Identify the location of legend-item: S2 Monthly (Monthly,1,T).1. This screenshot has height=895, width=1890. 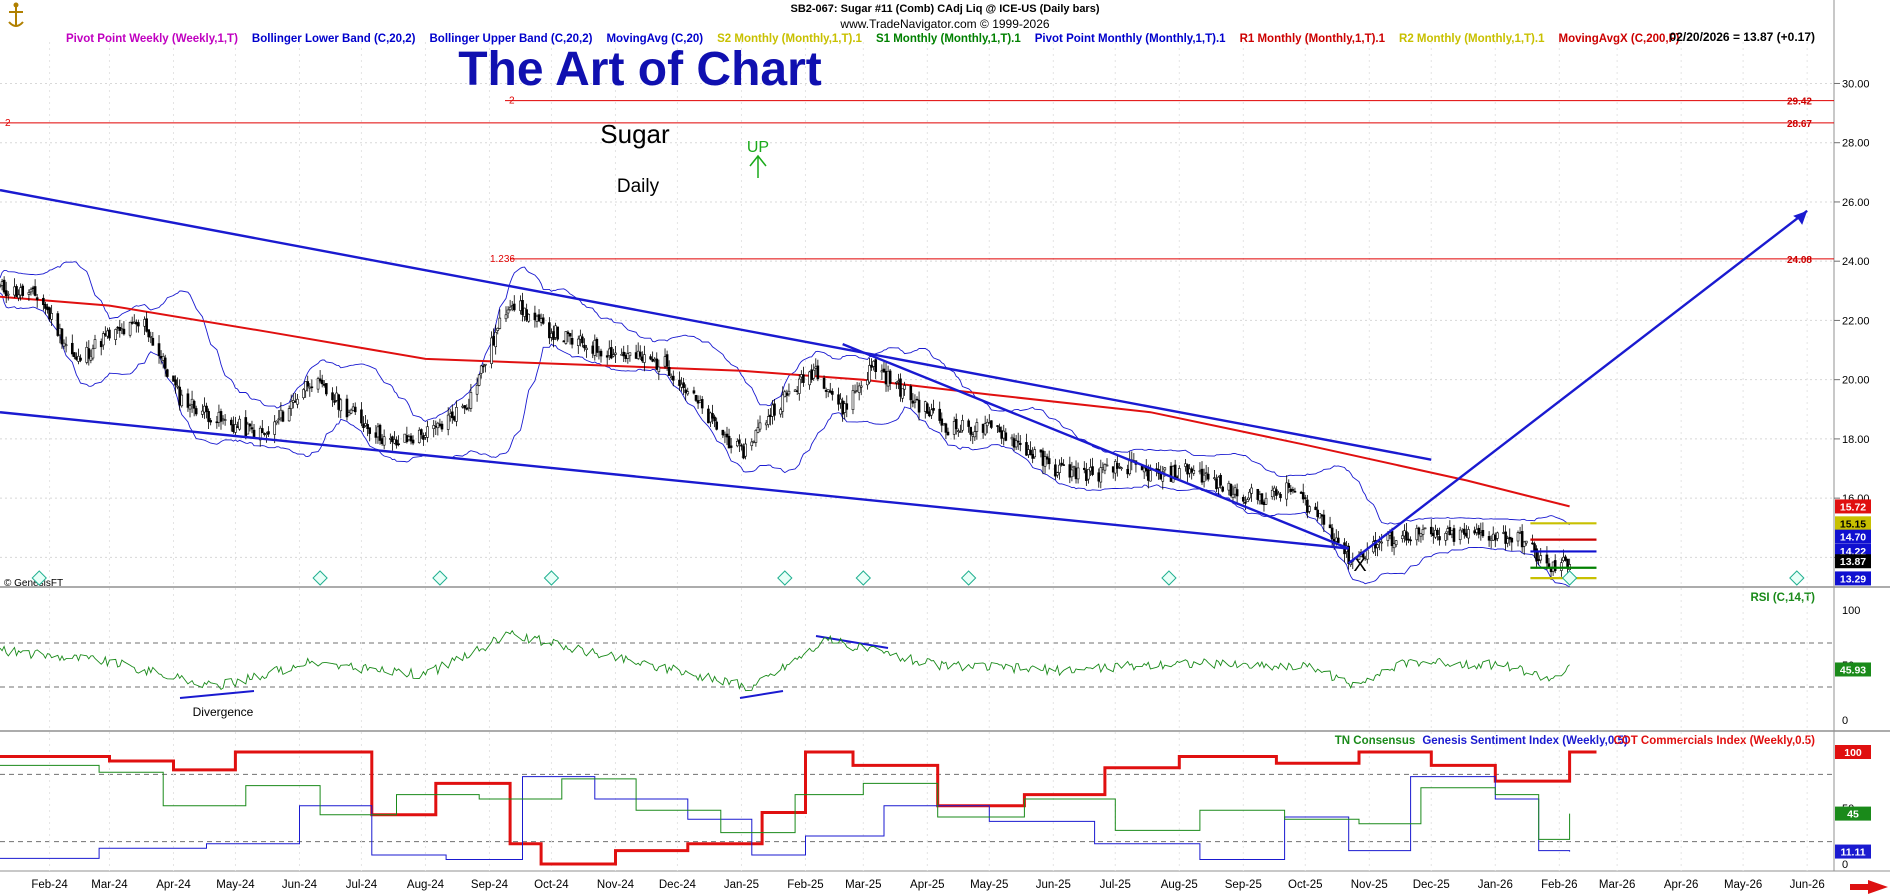
(789, 39).